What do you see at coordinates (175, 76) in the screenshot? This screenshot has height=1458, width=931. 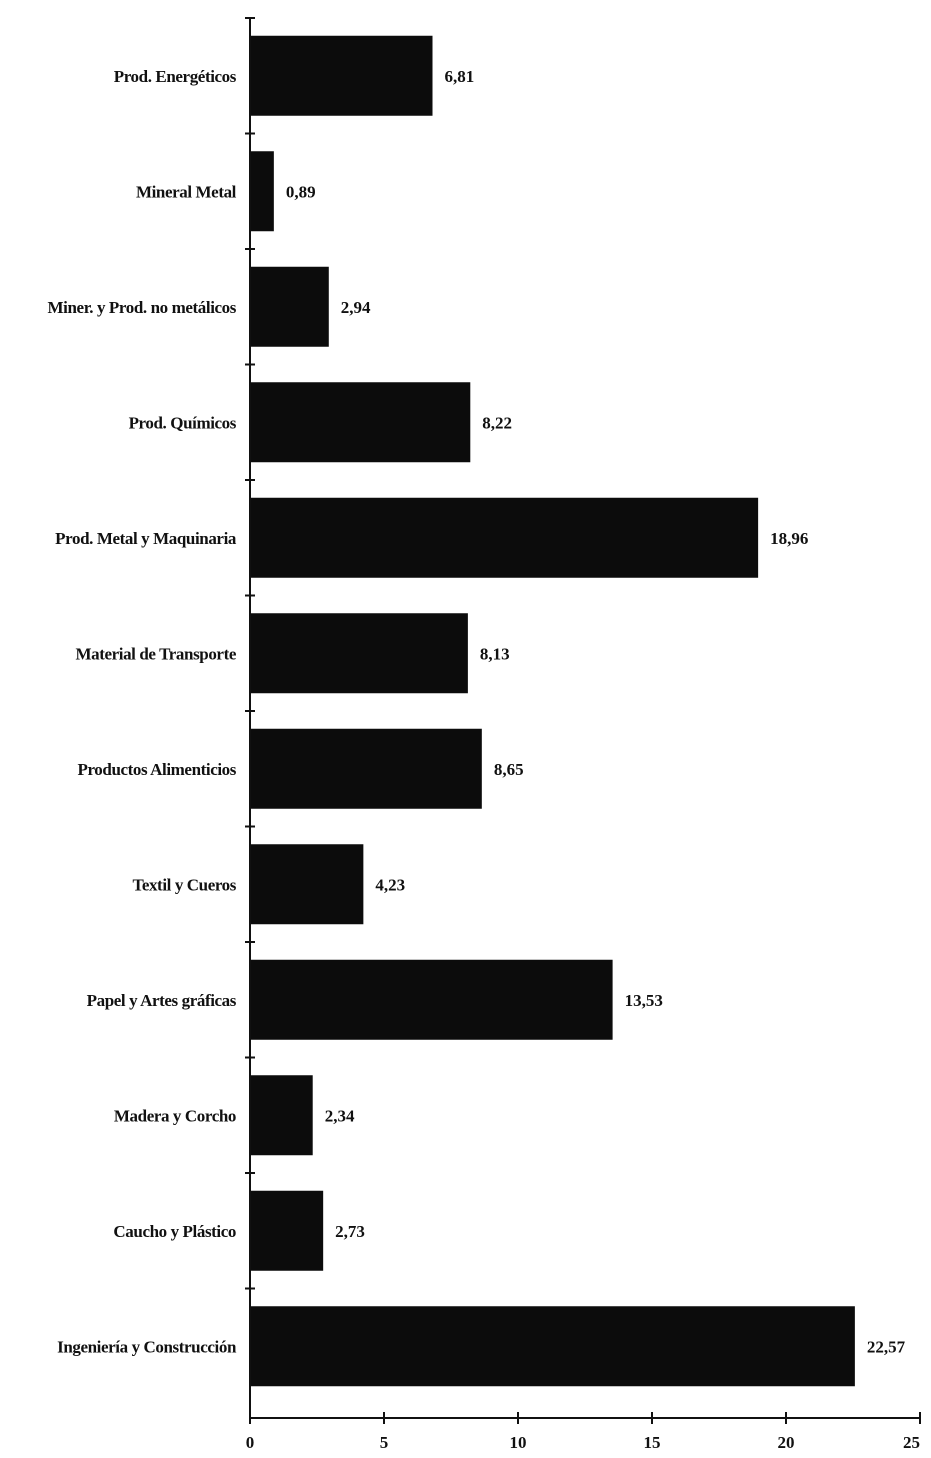 I see `category-label: Prod. Energéticos` at bounding box center [175, 76].